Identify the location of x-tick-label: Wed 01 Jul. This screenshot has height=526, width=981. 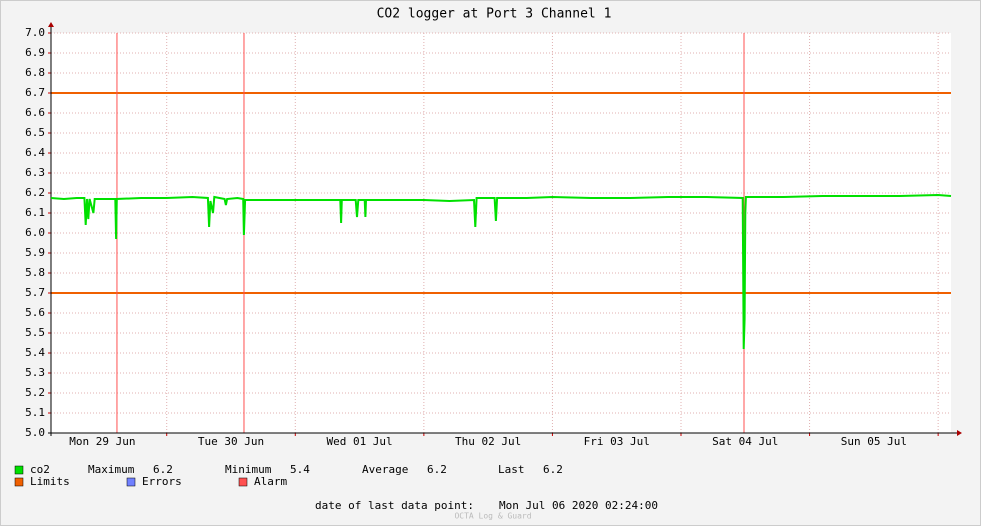
(359, 441).